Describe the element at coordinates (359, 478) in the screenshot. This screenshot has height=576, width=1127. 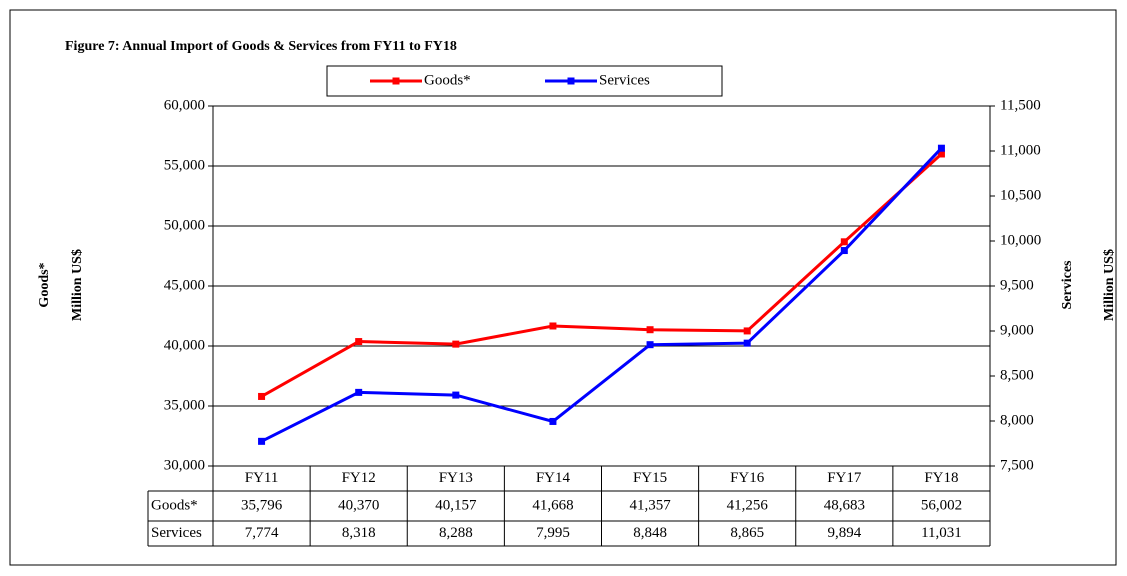
I see `x-tick-label: FY12` at that location.